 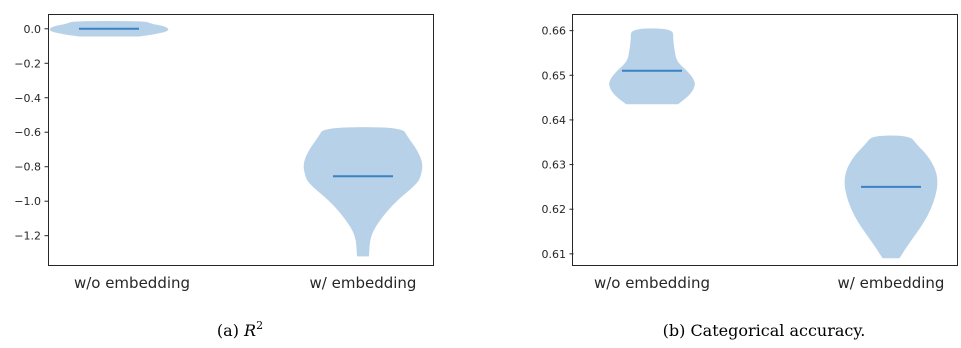 What do you see at coordinates (554, 254) in the screenshot?
I see `panel-b-ytick-label-0: 0.61` at bounding box center [554, 254].